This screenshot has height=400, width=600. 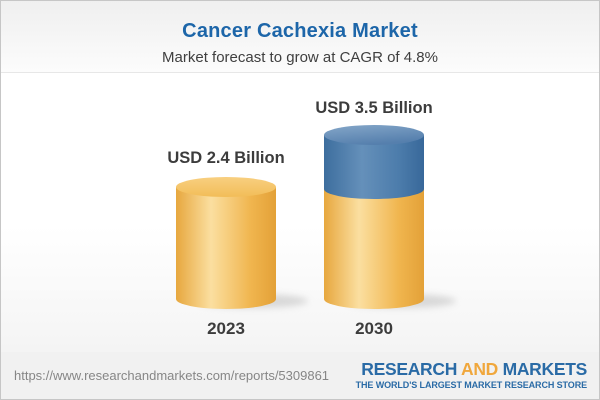 What do you see at coordinates (409, 368) in the screenshot?
I see `logo-word-research: RESEARCH` at bounding box center [409, 368].